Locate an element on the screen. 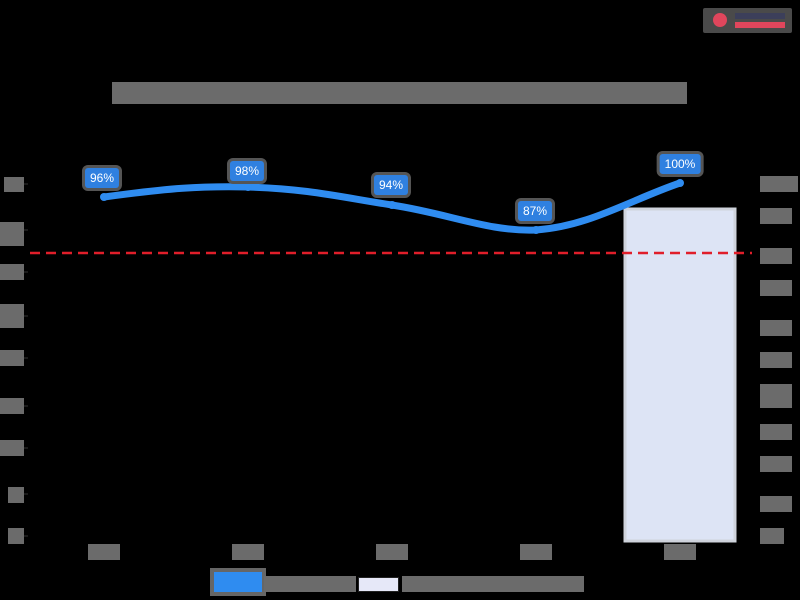 The height and width of the screenshot is (600, 800). data-label: 98% is located at coordinates (247, 171).